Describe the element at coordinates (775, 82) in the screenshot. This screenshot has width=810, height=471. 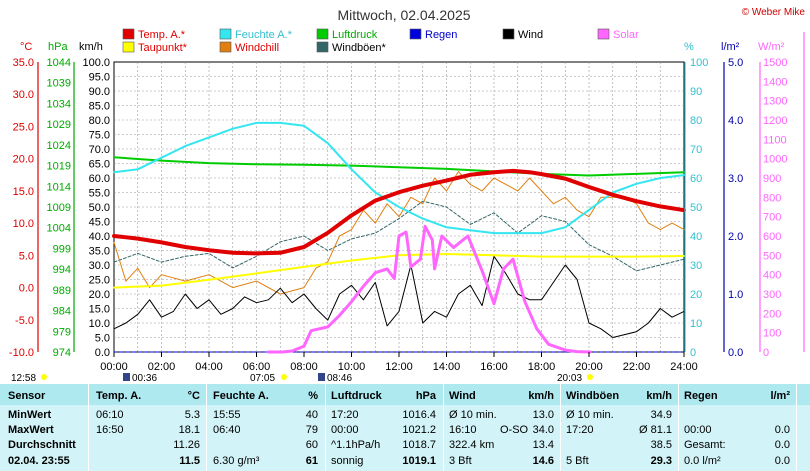
I see `solar-tick-label: 1400` at that location.